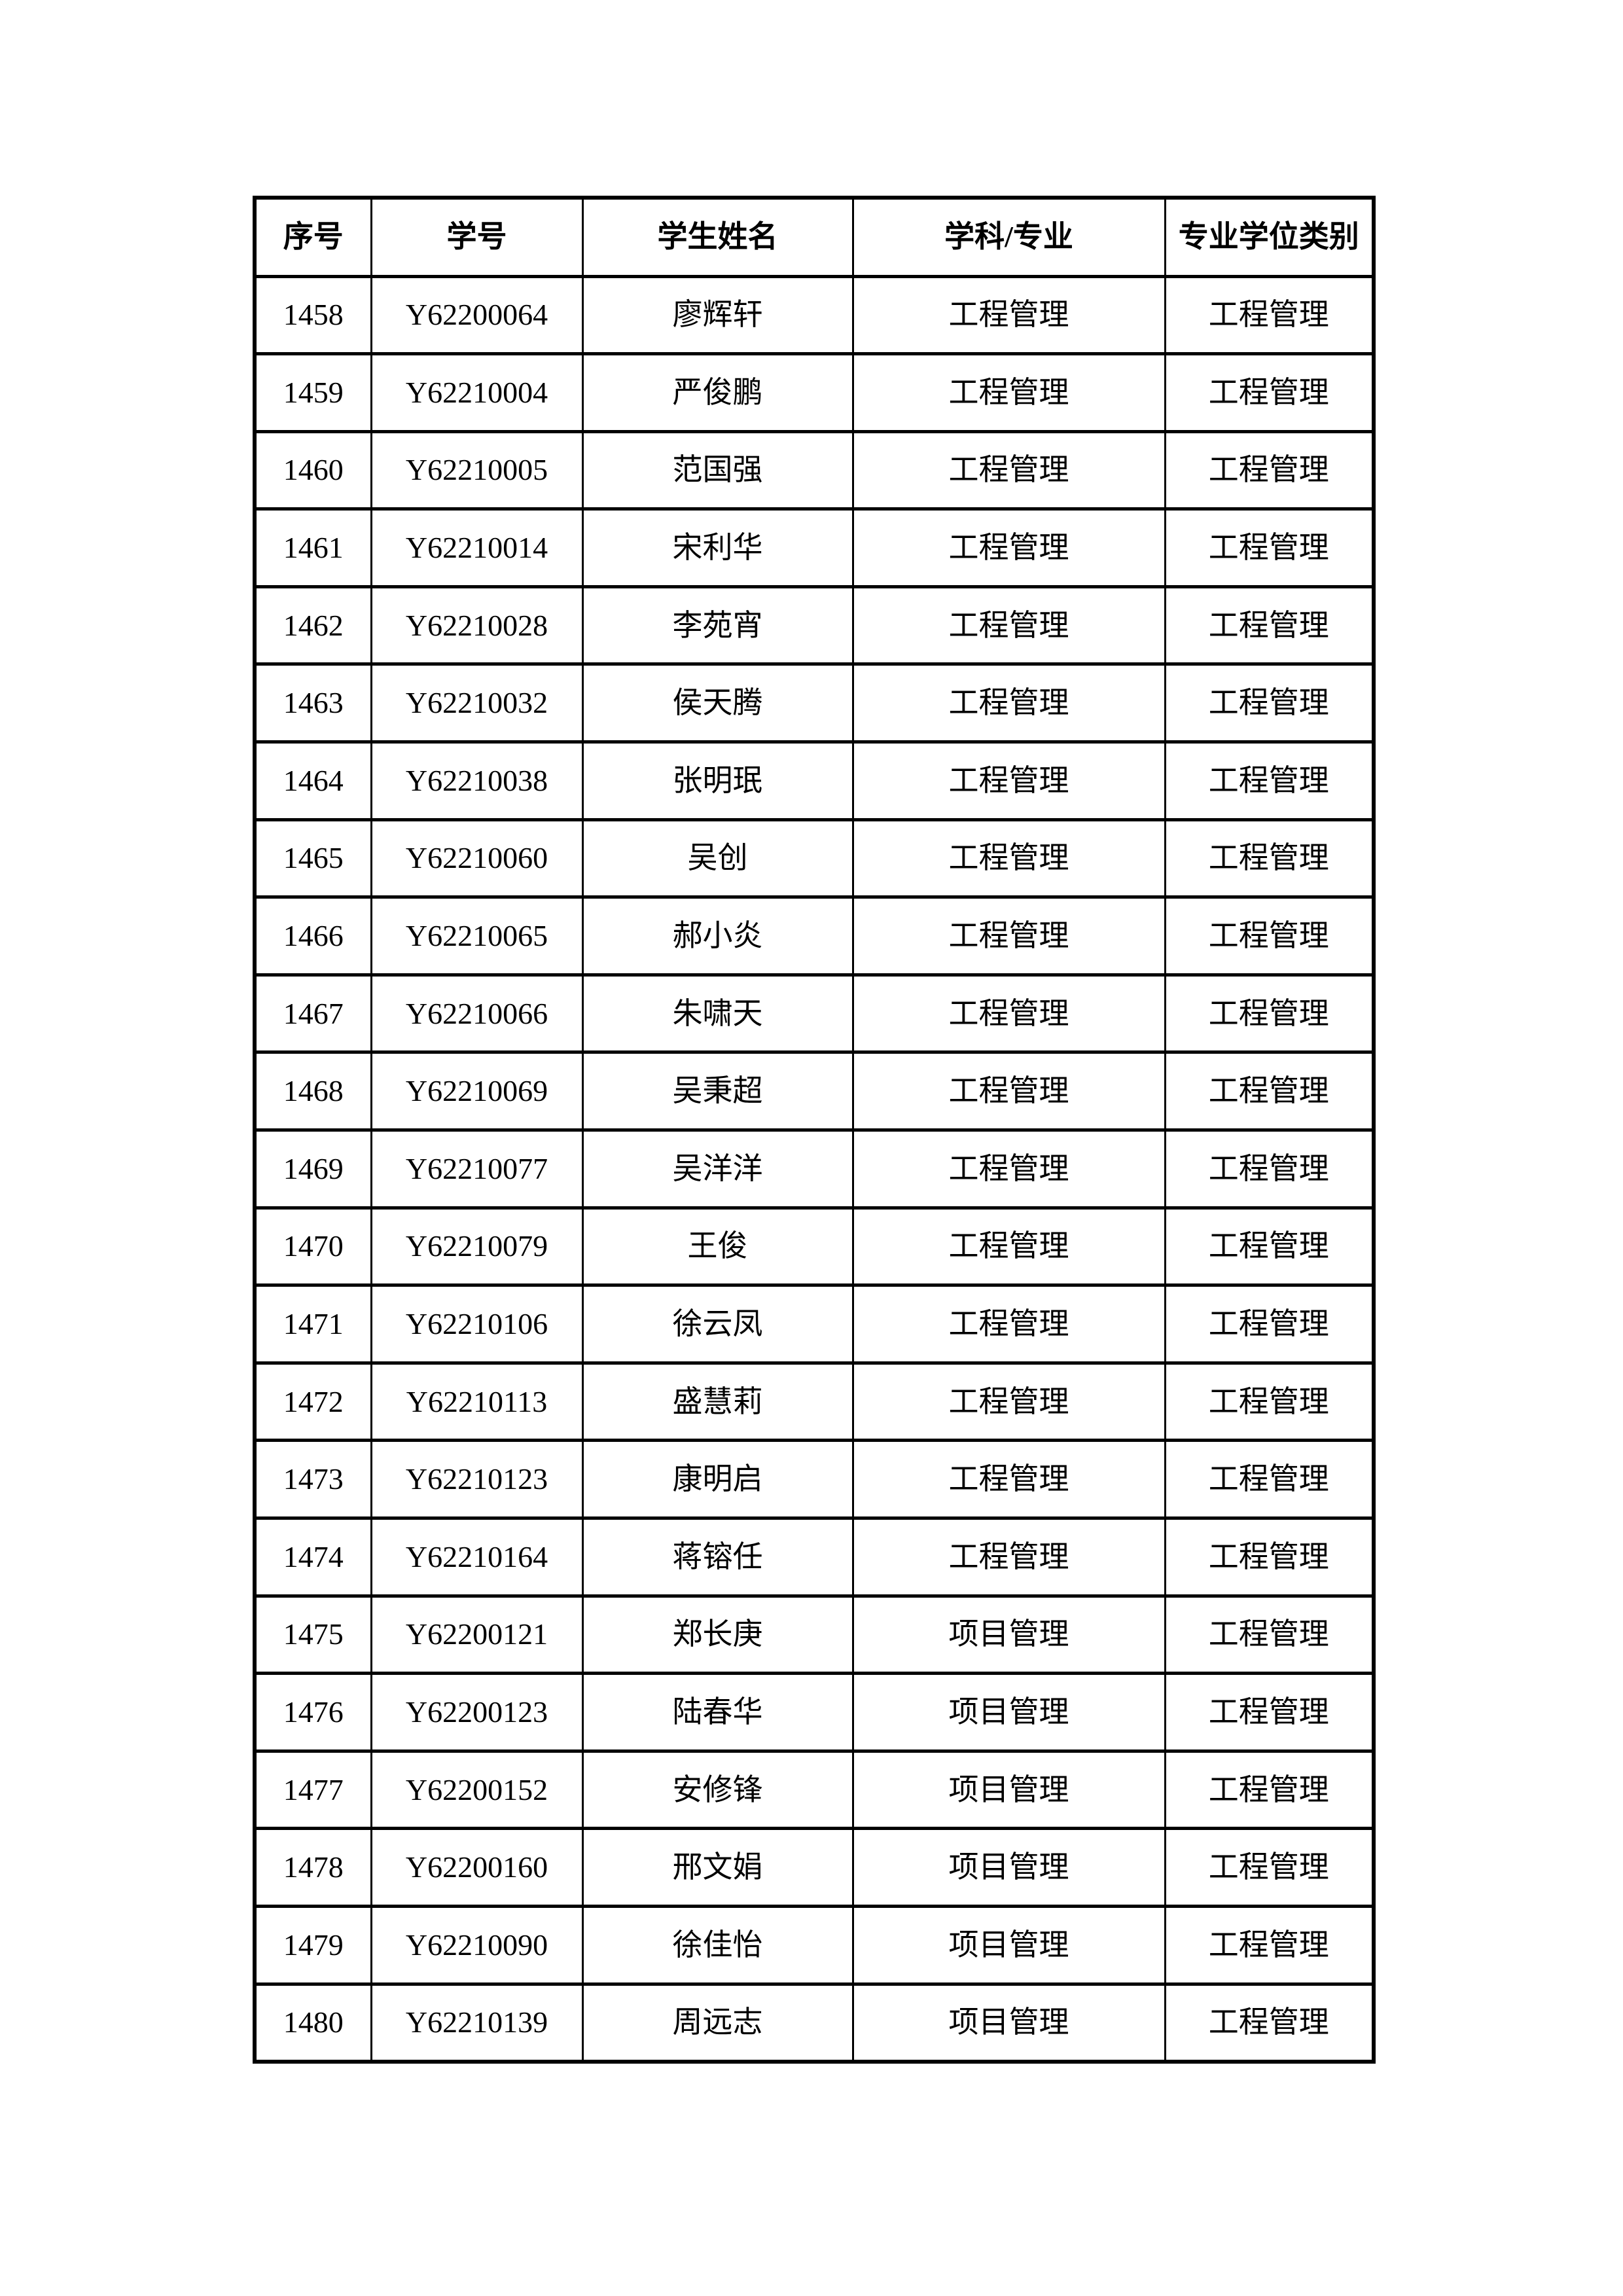 The height and width of the screenshot is (2296, 1623). What do you see at coordinates (312, 1479) in the screenshot?
I see `cell-seq: 1473` at bounding box center [312, 1479].